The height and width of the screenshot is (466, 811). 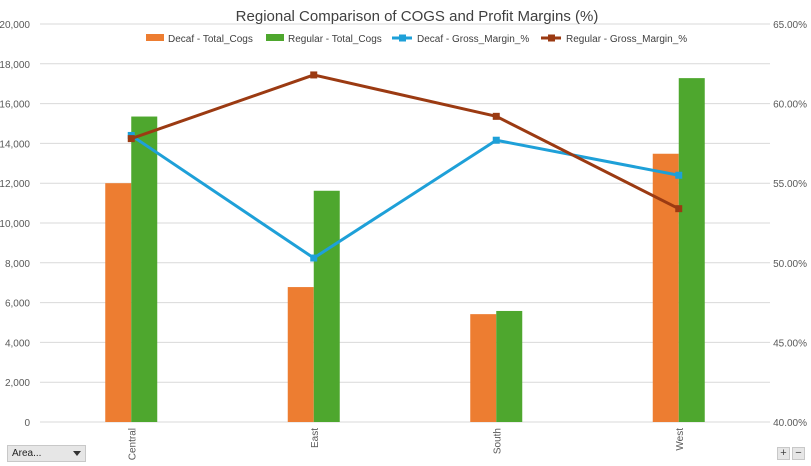 I want to click on x-tick-label: East, so click(x=315, y=438).